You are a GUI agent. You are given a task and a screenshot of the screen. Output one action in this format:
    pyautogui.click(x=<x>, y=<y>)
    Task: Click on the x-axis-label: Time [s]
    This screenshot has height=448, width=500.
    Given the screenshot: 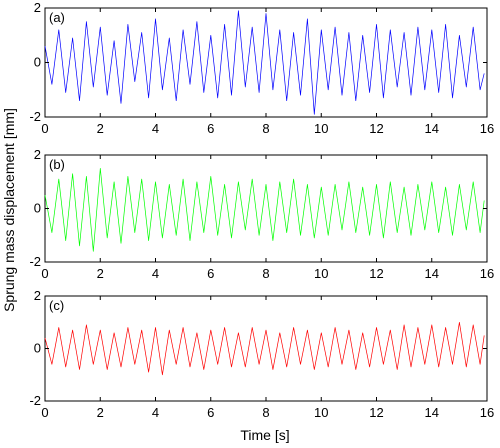 What is the action you would take?
    pyautogui.click(x=264, y=435)
    